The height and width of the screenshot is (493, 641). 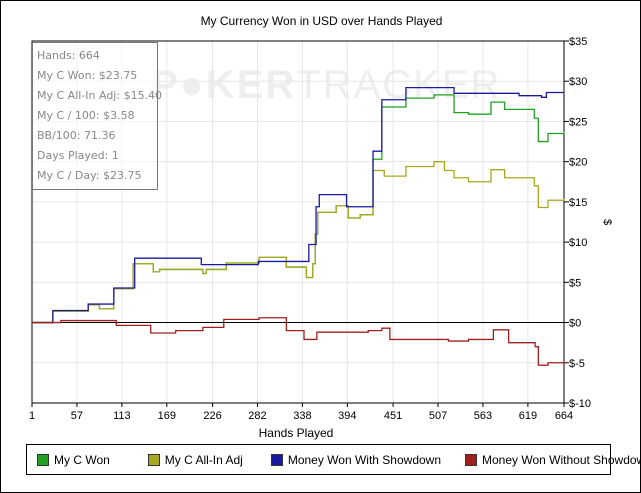 I want to click on x-tick-label: 619, so click(x=528, y=416).